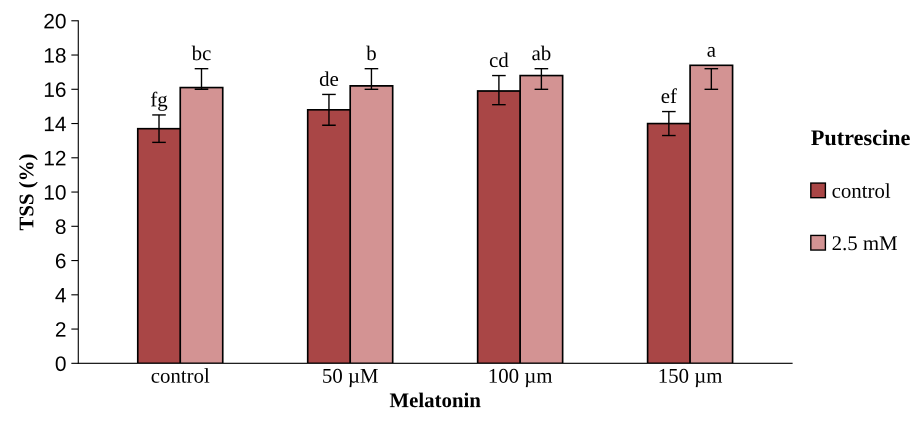 The height and width of the screenshot is (442, 921). I want to click on legend-title: Putrescine, so click(860, 138).